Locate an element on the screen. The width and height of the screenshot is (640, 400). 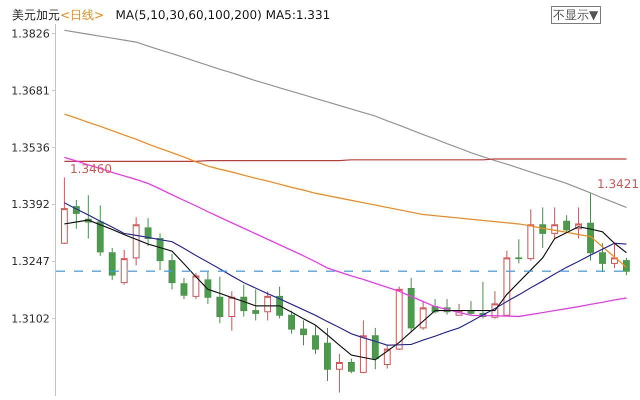
y-tick-label: 1.3392 is located at coordinates (30, 205).